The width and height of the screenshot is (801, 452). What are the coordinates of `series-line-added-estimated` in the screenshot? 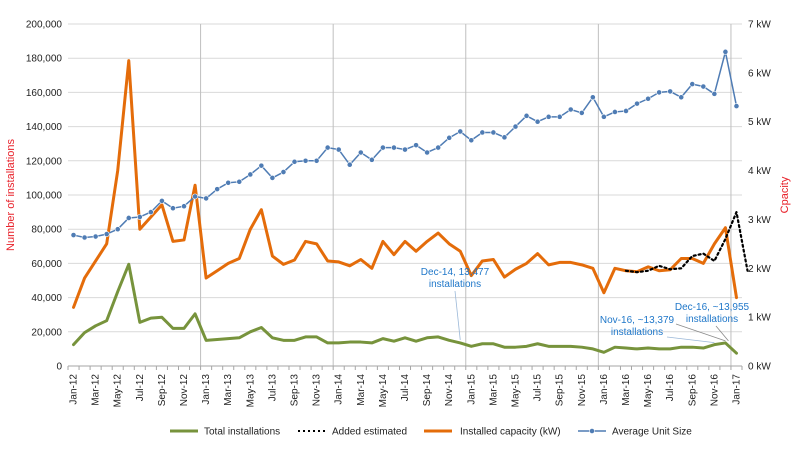 It's located at (686, 242).